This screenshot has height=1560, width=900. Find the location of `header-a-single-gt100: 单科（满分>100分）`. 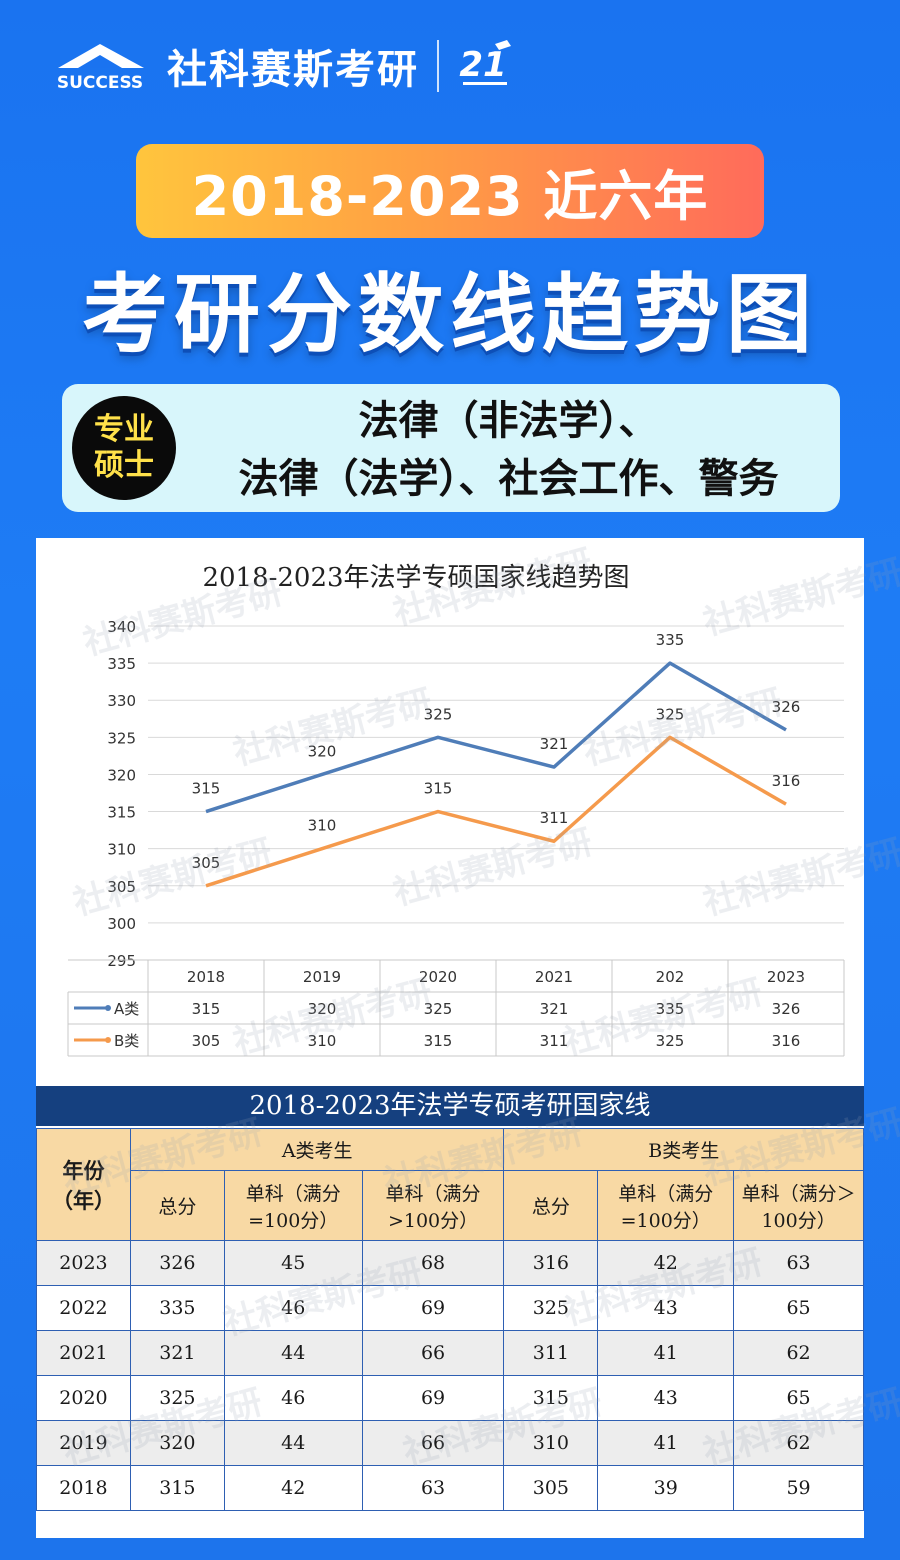

header-a-single-gt100: 单科（满分>100分） is located at coordinates (433, 1205).